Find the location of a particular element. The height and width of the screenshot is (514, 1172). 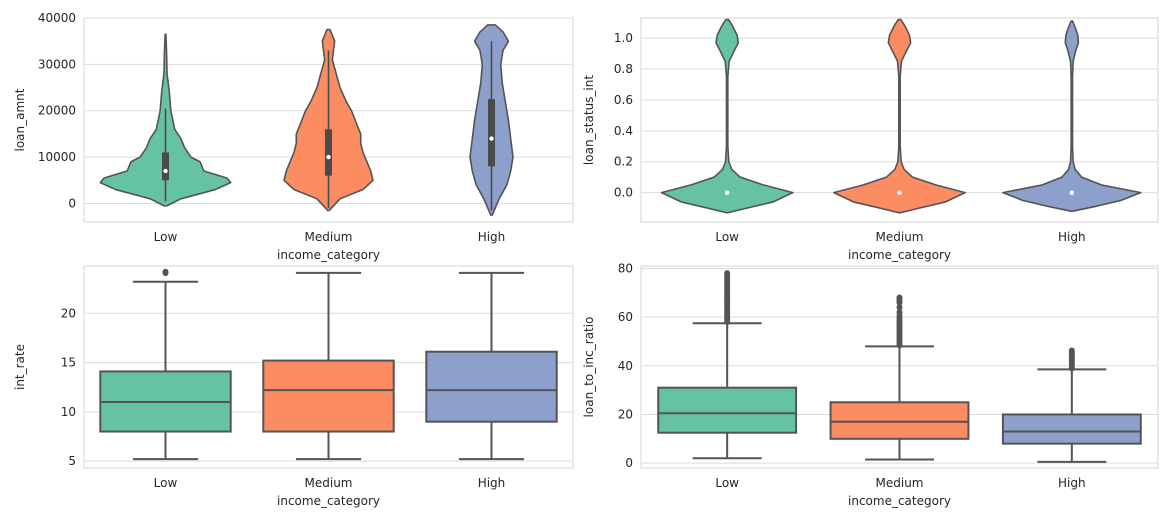

box-low is located at coordinates (727, 410).